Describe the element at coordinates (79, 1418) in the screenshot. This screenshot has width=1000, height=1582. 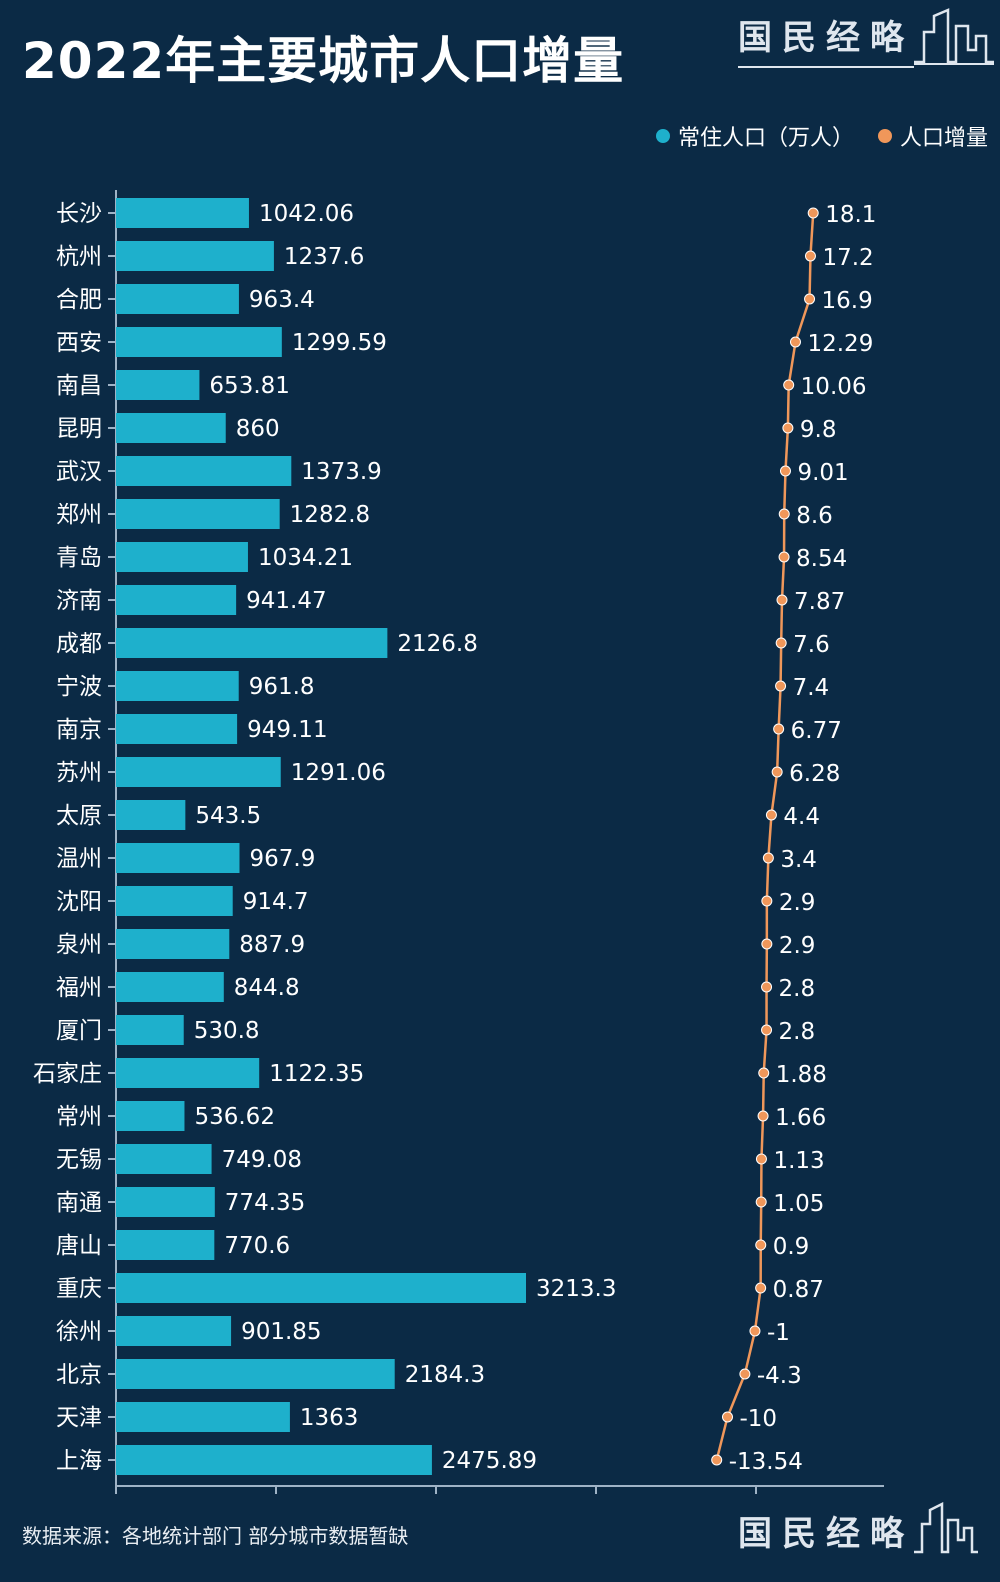
I see `category-label: 天津` at that location.